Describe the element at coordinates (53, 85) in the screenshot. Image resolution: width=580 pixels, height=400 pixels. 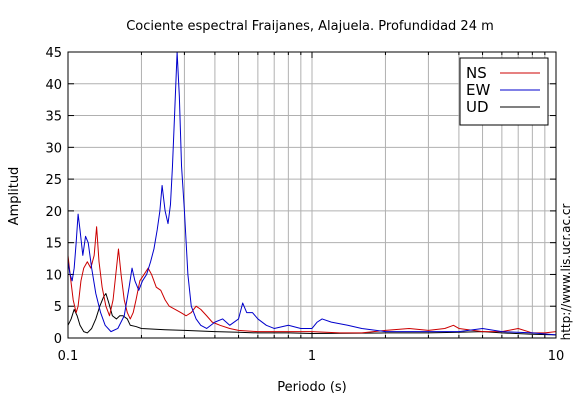
I see `y-tick-label: 40` at that location.